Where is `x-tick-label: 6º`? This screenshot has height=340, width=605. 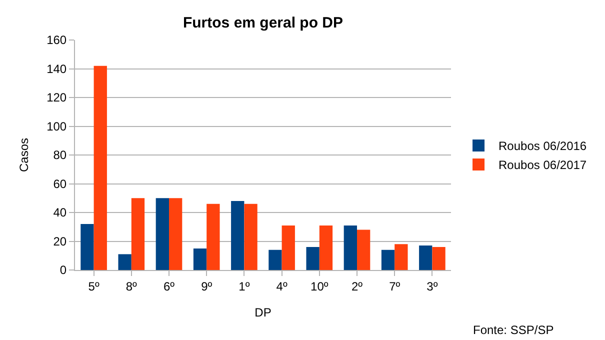
x-tick-label: 6º is located at coordinates (169, 286).